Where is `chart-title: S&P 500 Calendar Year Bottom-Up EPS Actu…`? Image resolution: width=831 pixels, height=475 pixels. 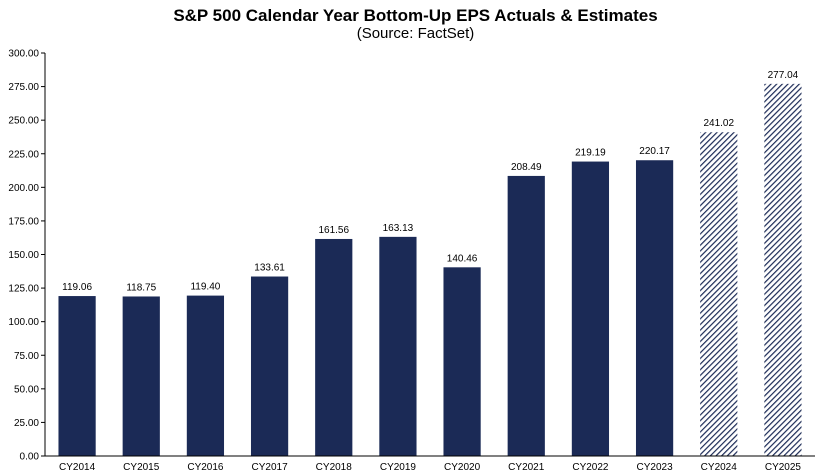 chart-title: S&P 500 Calendar Year Bottom-Up EPS Actu… is located at coordinates (415, 15).